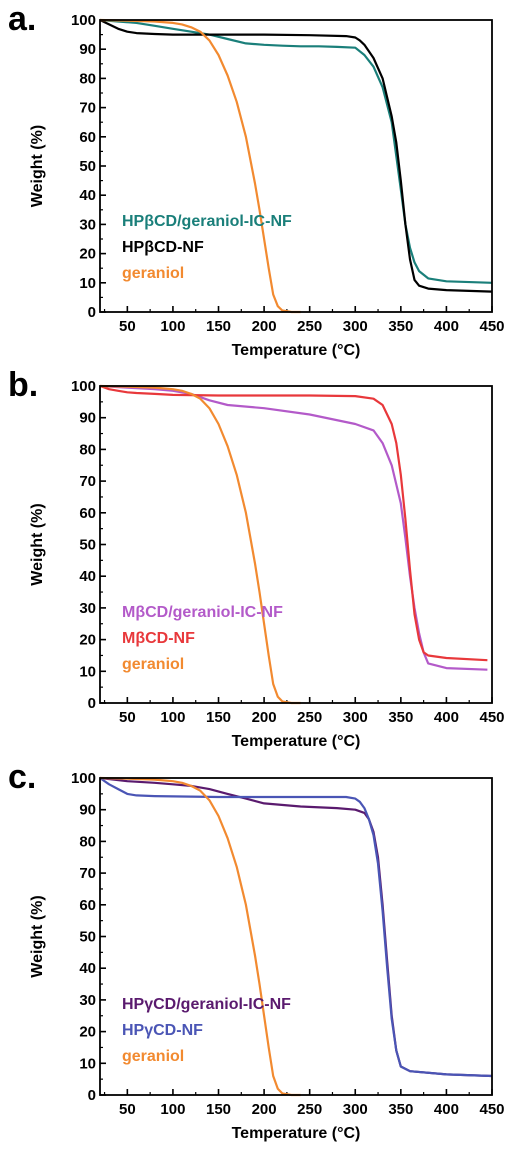  Describe the element at coordinates (162, 1030) in the screenshot. I see `legend-entry: HPγCD-NF` at that location.